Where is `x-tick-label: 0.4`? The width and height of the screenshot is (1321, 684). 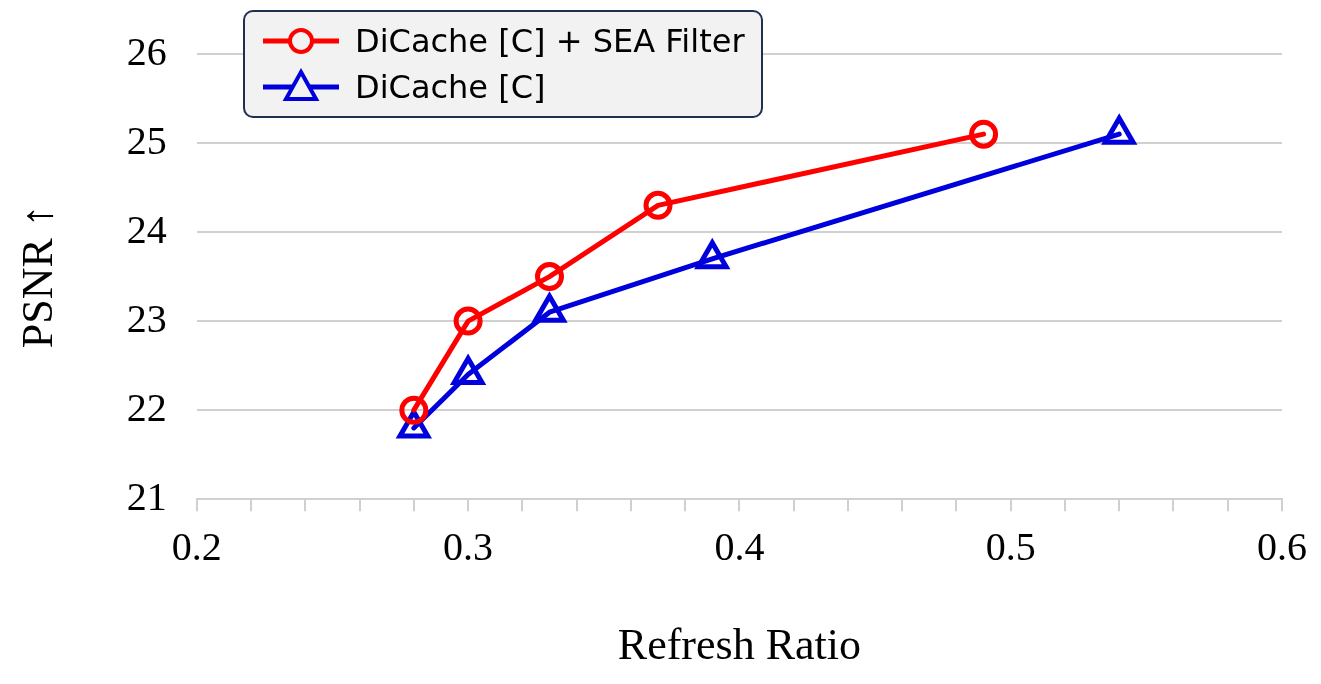
x-tick-label: 0.4 is located at coordinates (739, 546).